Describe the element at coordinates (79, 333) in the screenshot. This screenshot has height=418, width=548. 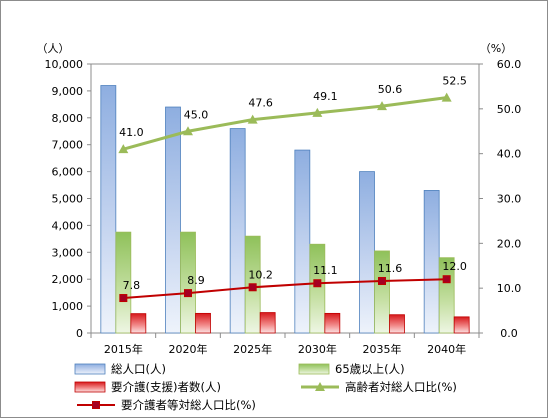
I see `y-left-tick-label: 0` at that location.